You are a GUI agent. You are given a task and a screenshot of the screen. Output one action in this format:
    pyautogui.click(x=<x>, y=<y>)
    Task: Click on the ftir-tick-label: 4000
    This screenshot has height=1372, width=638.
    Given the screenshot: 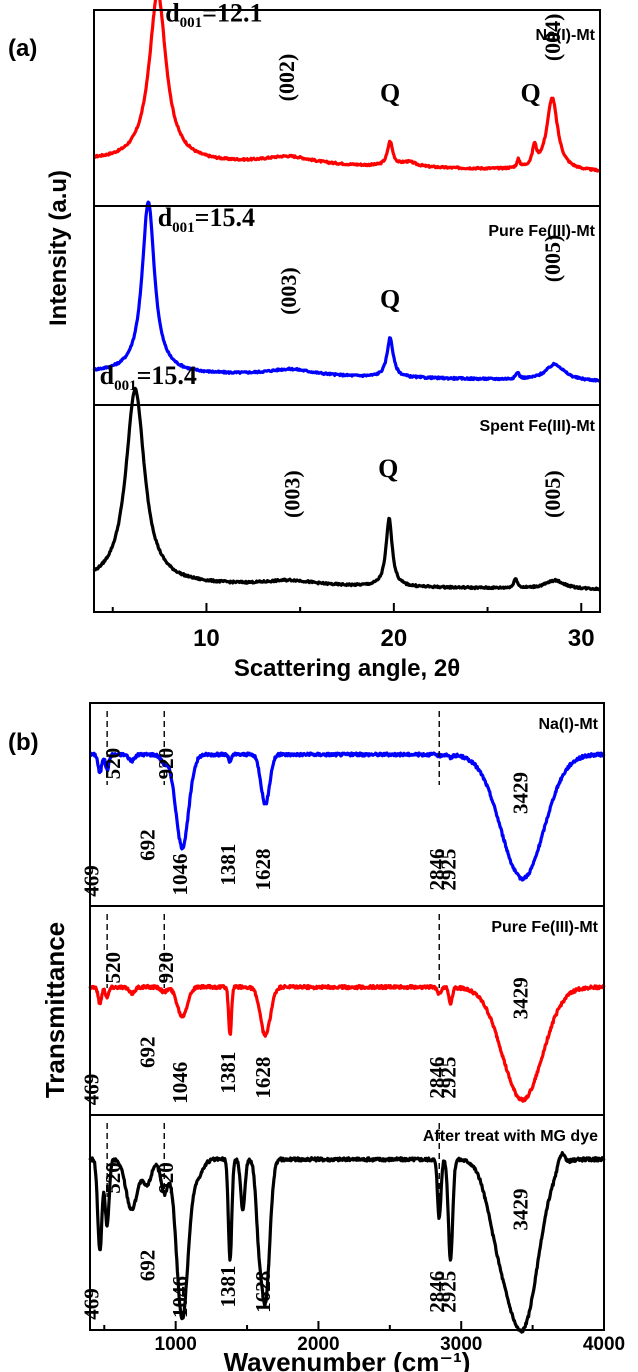 What is the action you would take?
    pyautogui.click(x=604, y=1344)
    